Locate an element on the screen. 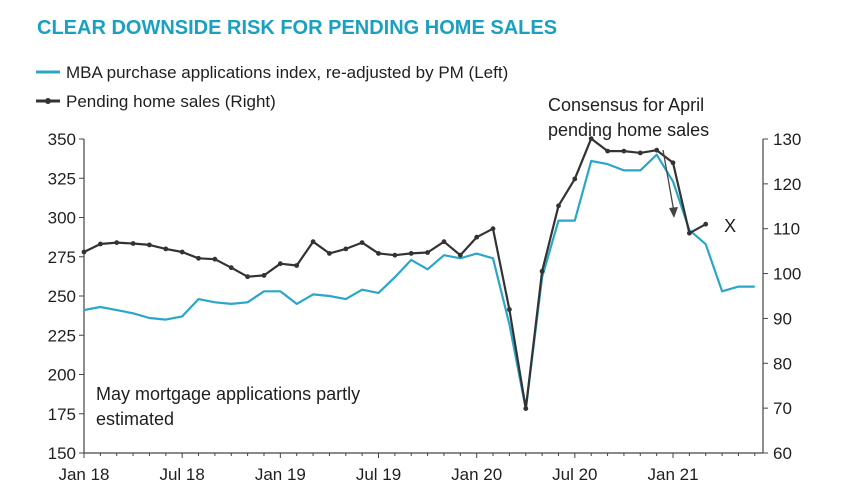  left-axis-tick-label: 325 is located at coordinates (62, 178).